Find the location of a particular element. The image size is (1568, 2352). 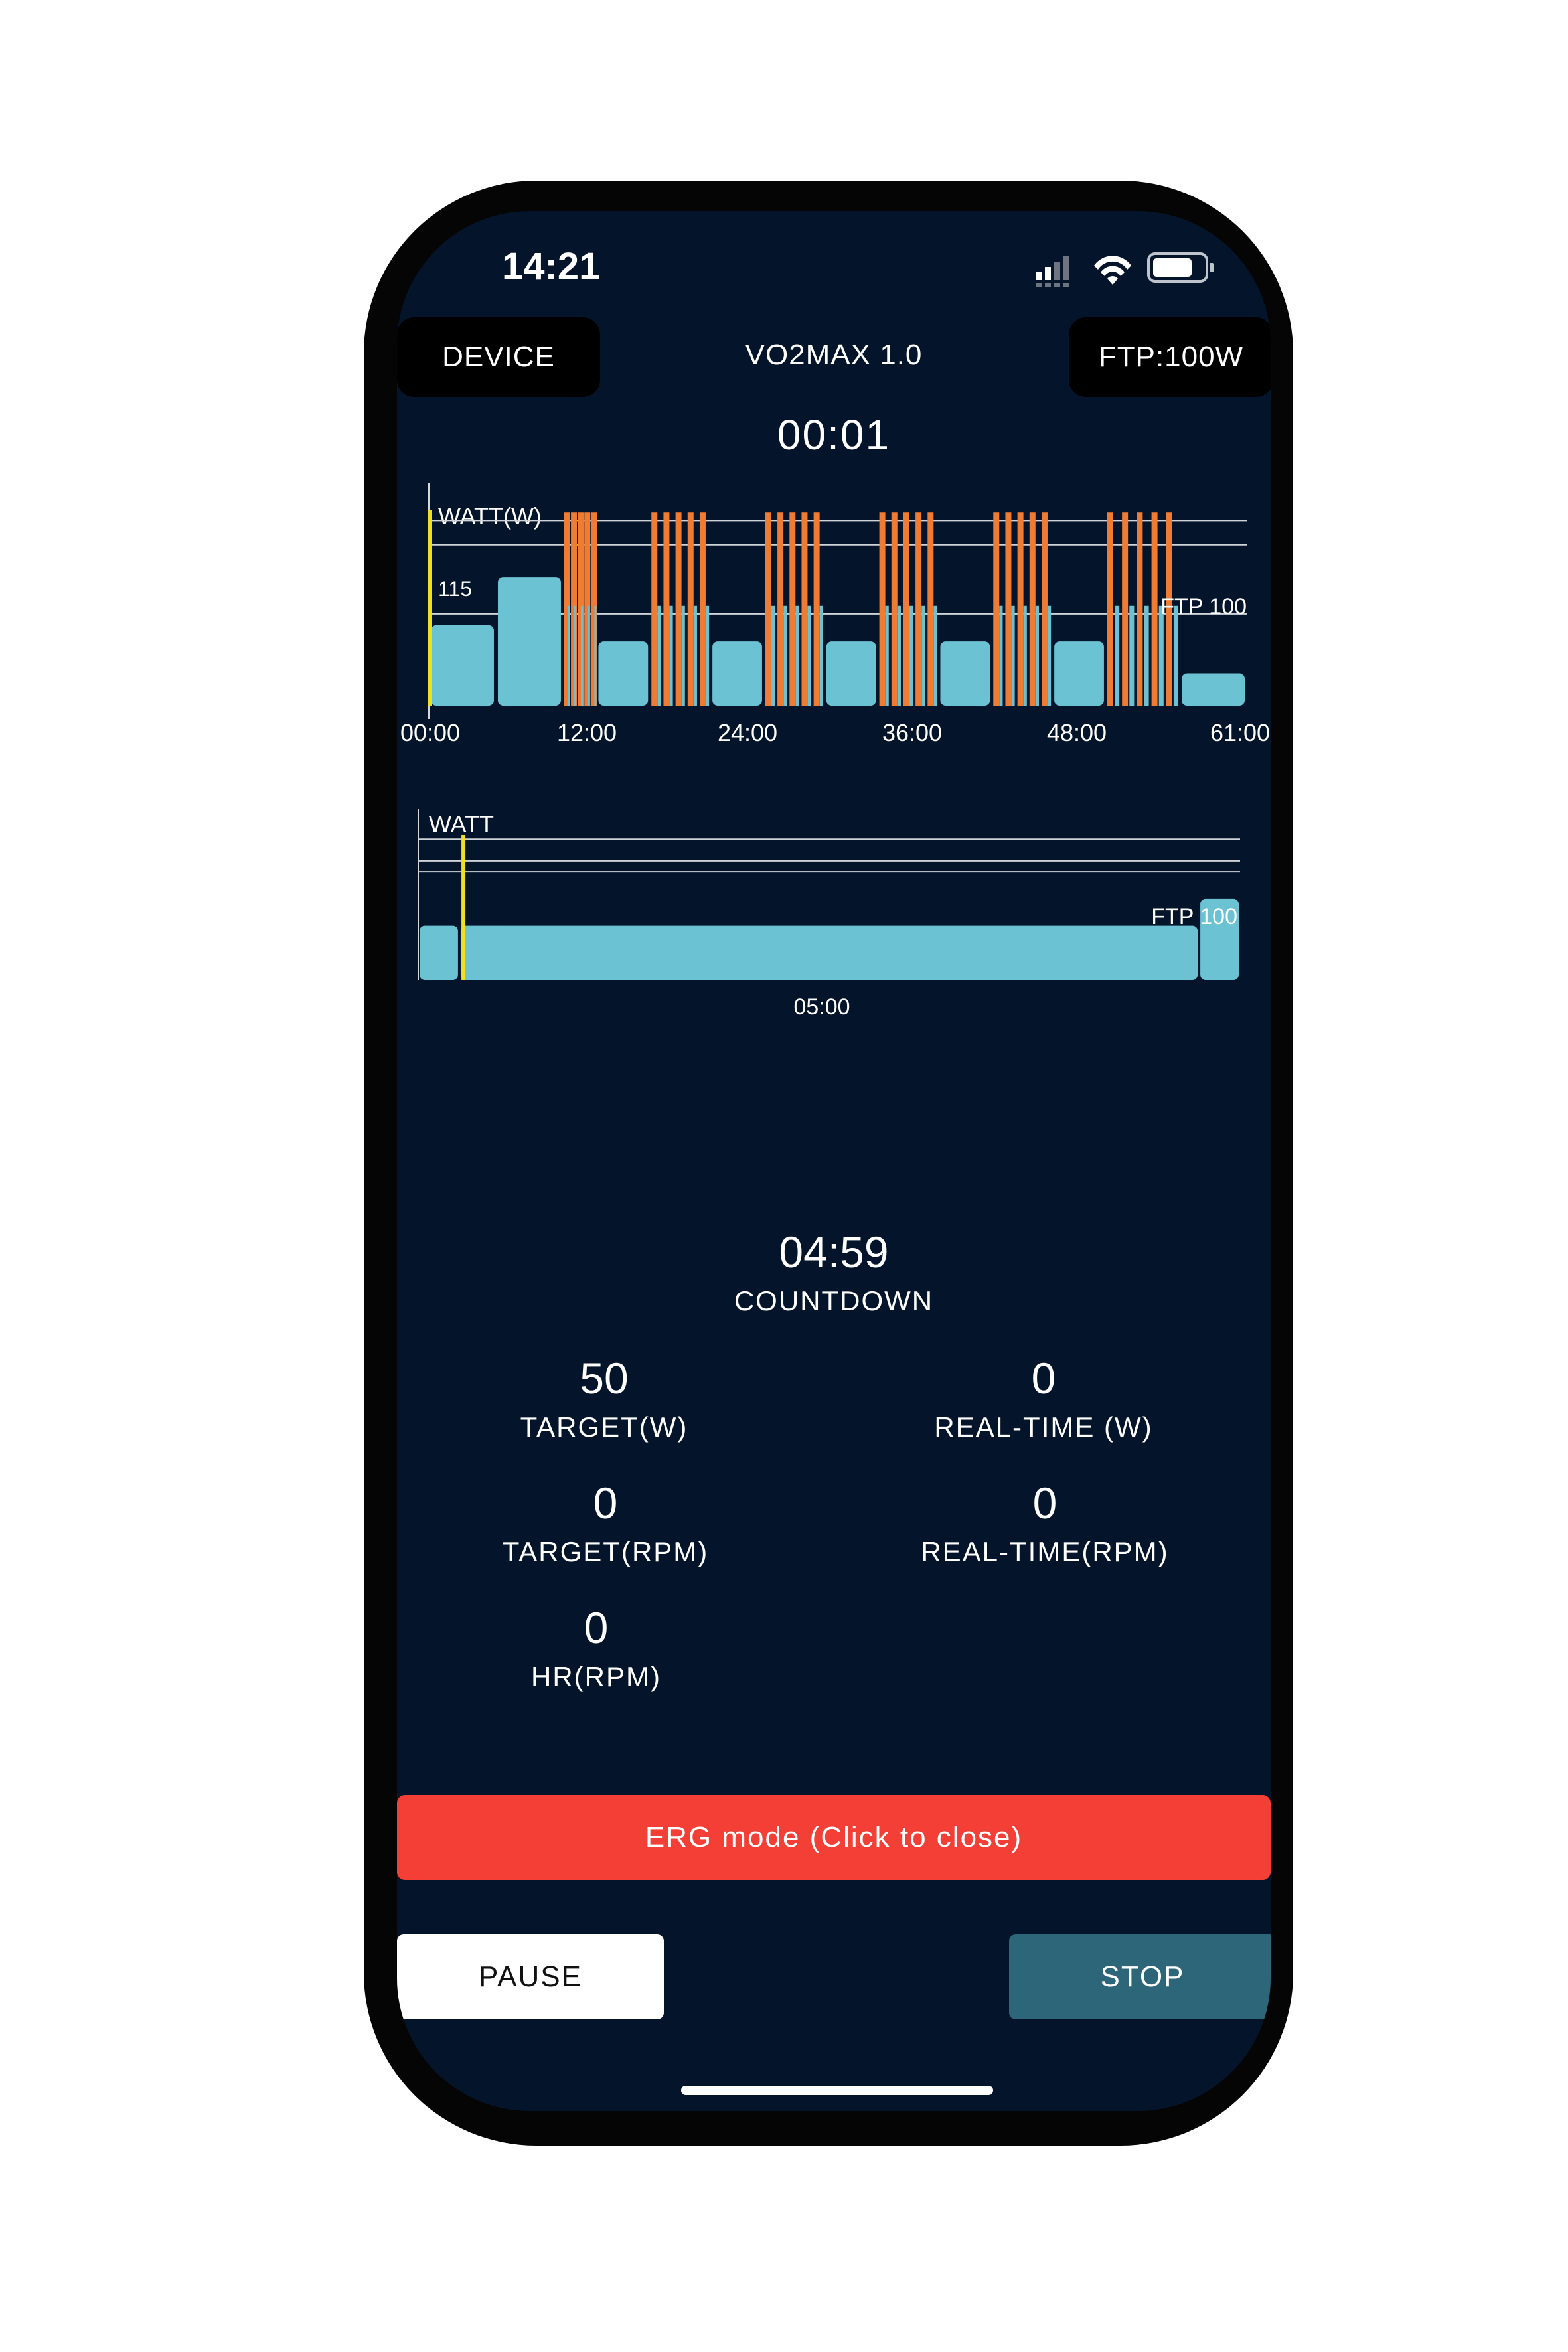

chart1-xtick: 48:00 is located at coordinates (1077, 733).